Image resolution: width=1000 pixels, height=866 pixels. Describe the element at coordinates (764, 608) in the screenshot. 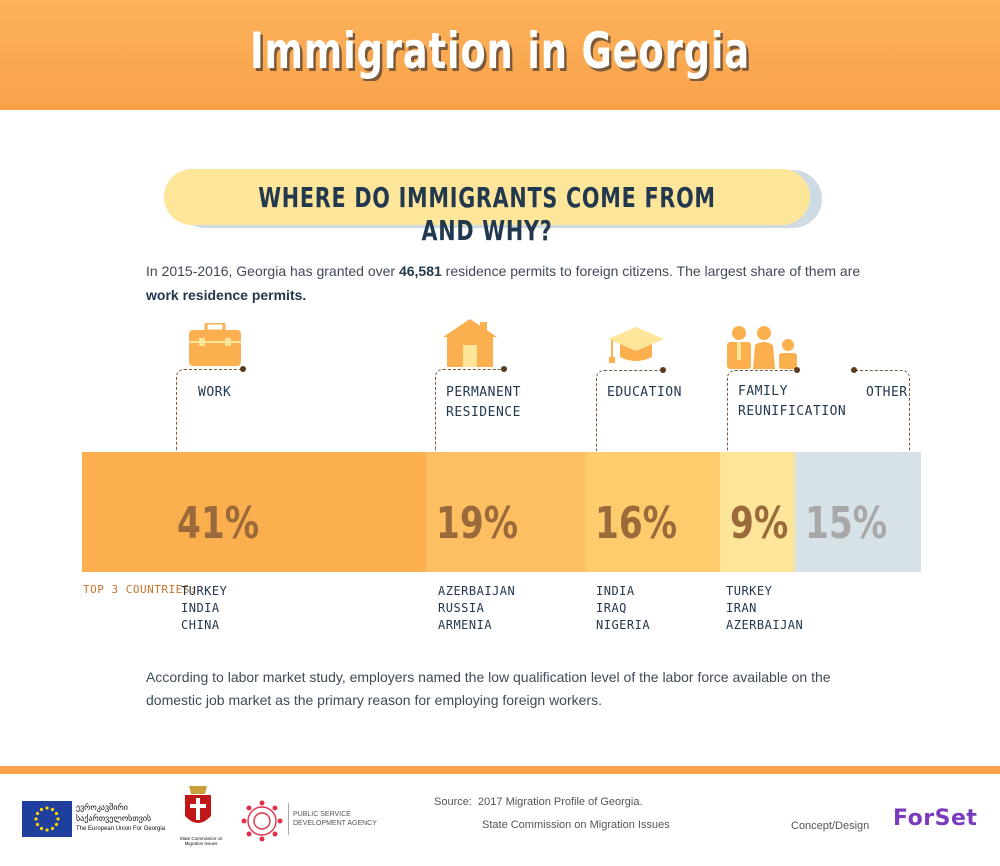

I see `countries-family-reunification: TURKEY IRAN AZERBAIJAN` at that location.